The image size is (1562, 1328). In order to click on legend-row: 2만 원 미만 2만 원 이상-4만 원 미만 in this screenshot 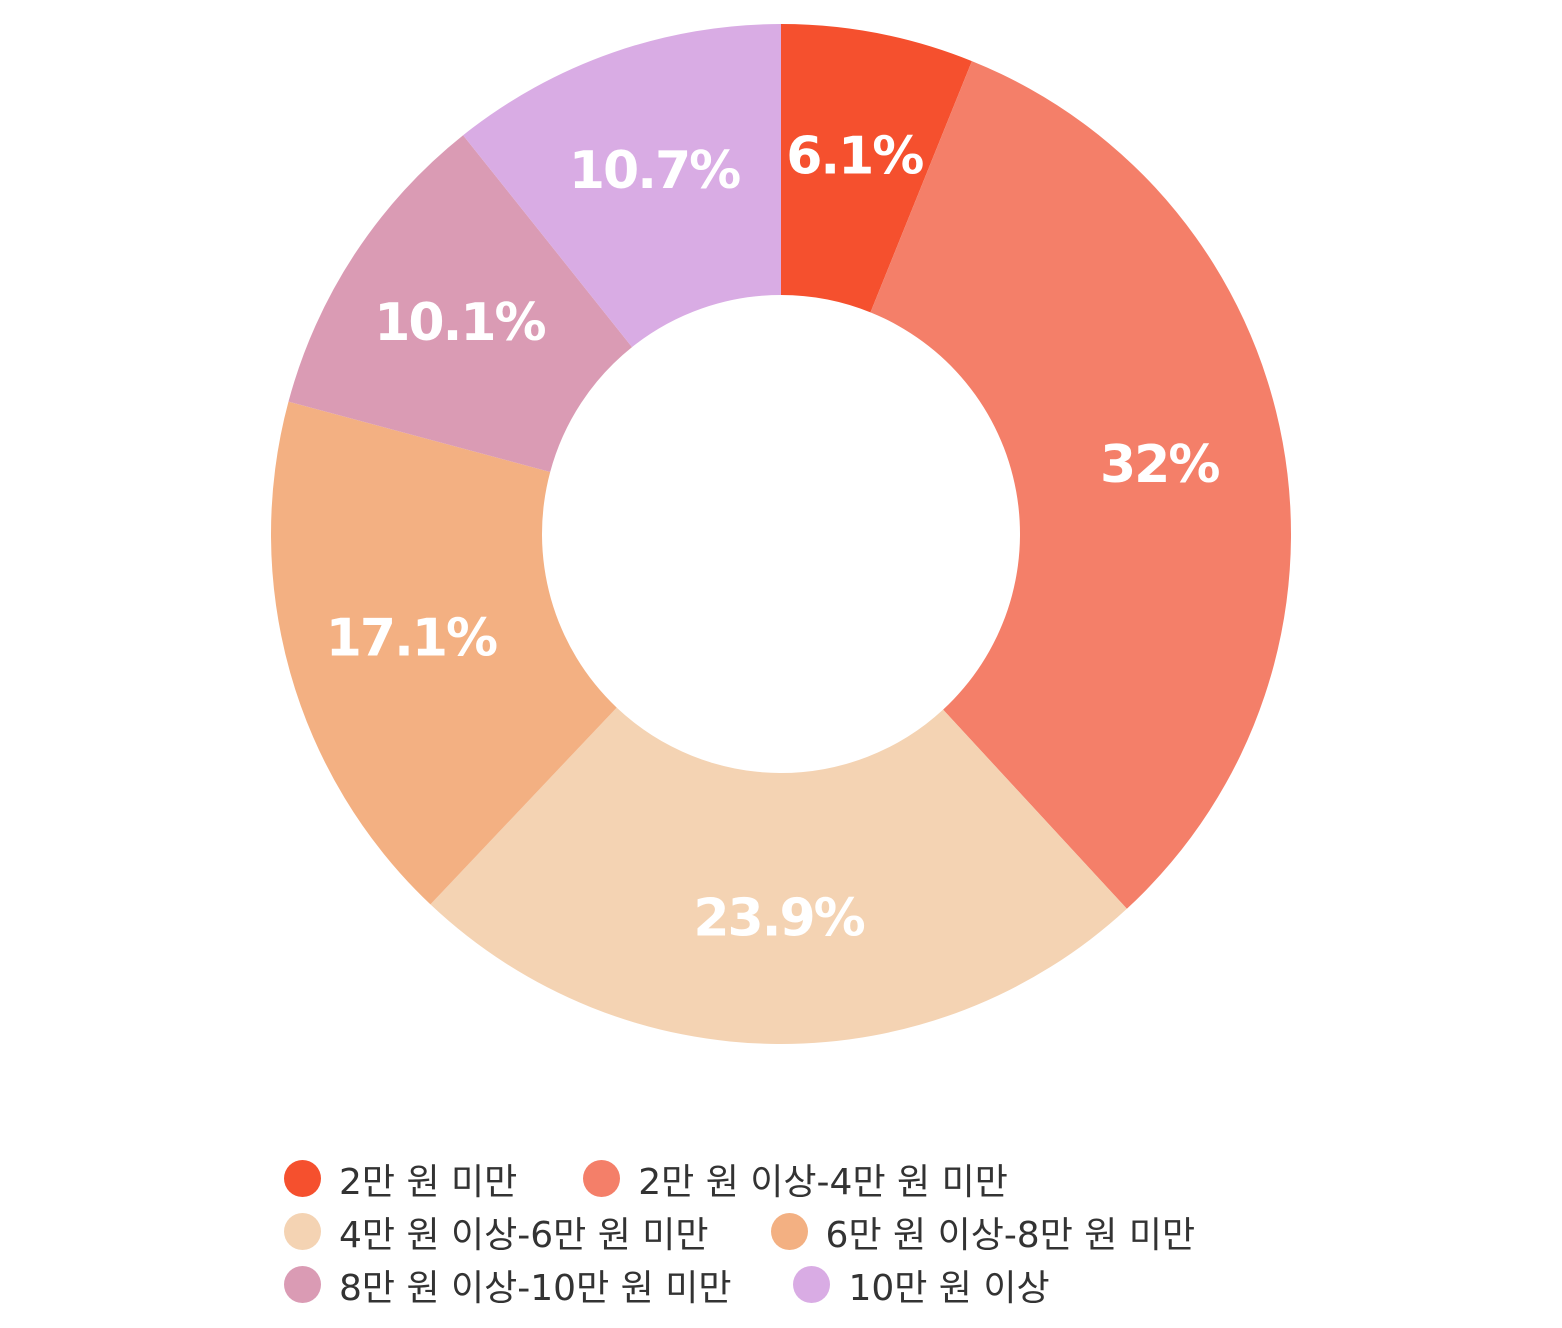, I will do `click(809, 1178)`.